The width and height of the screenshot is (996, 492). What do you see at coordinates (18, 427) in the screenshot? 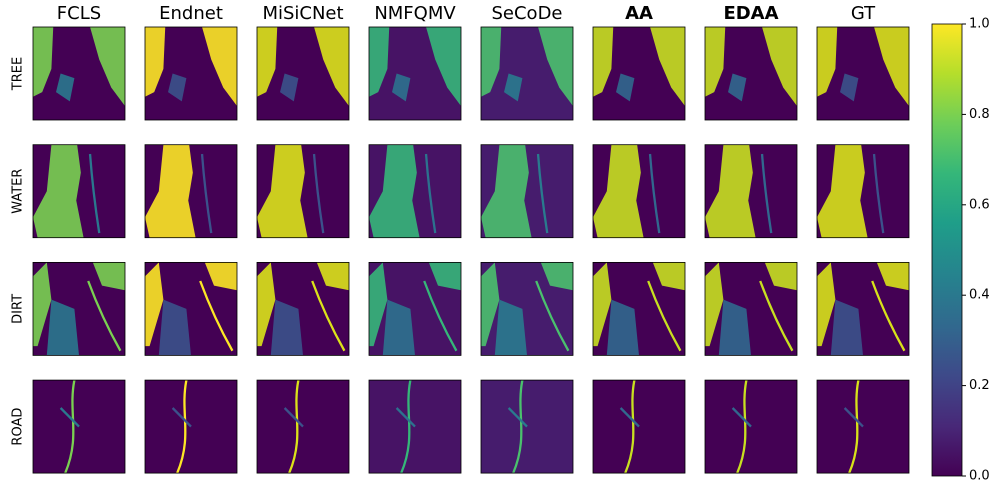
I see `row-label: ROAD` at bounding box center [18, 427].